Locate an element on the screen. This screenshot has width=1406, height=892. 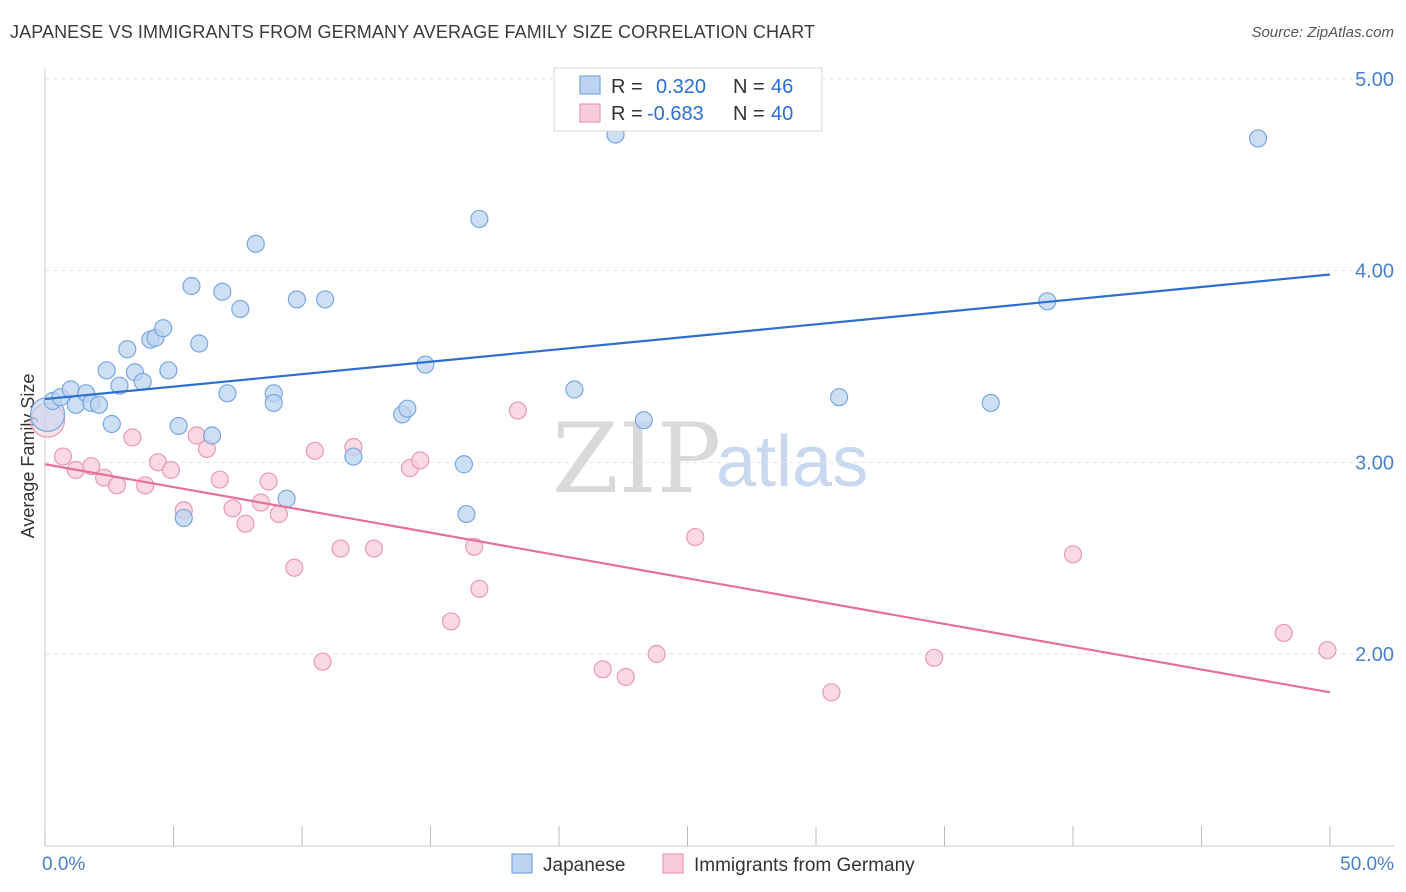
legend-r-value-germany: -0.683 is located at coordinates (675, 114).